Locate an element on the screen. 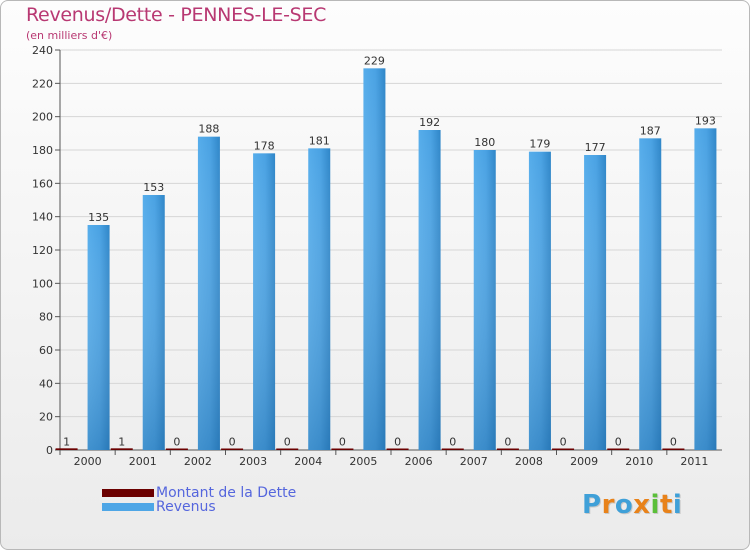 This screenshot has height=550, width=750. data-label-revenue-2009: 177 is located at coordinates (595, 147).